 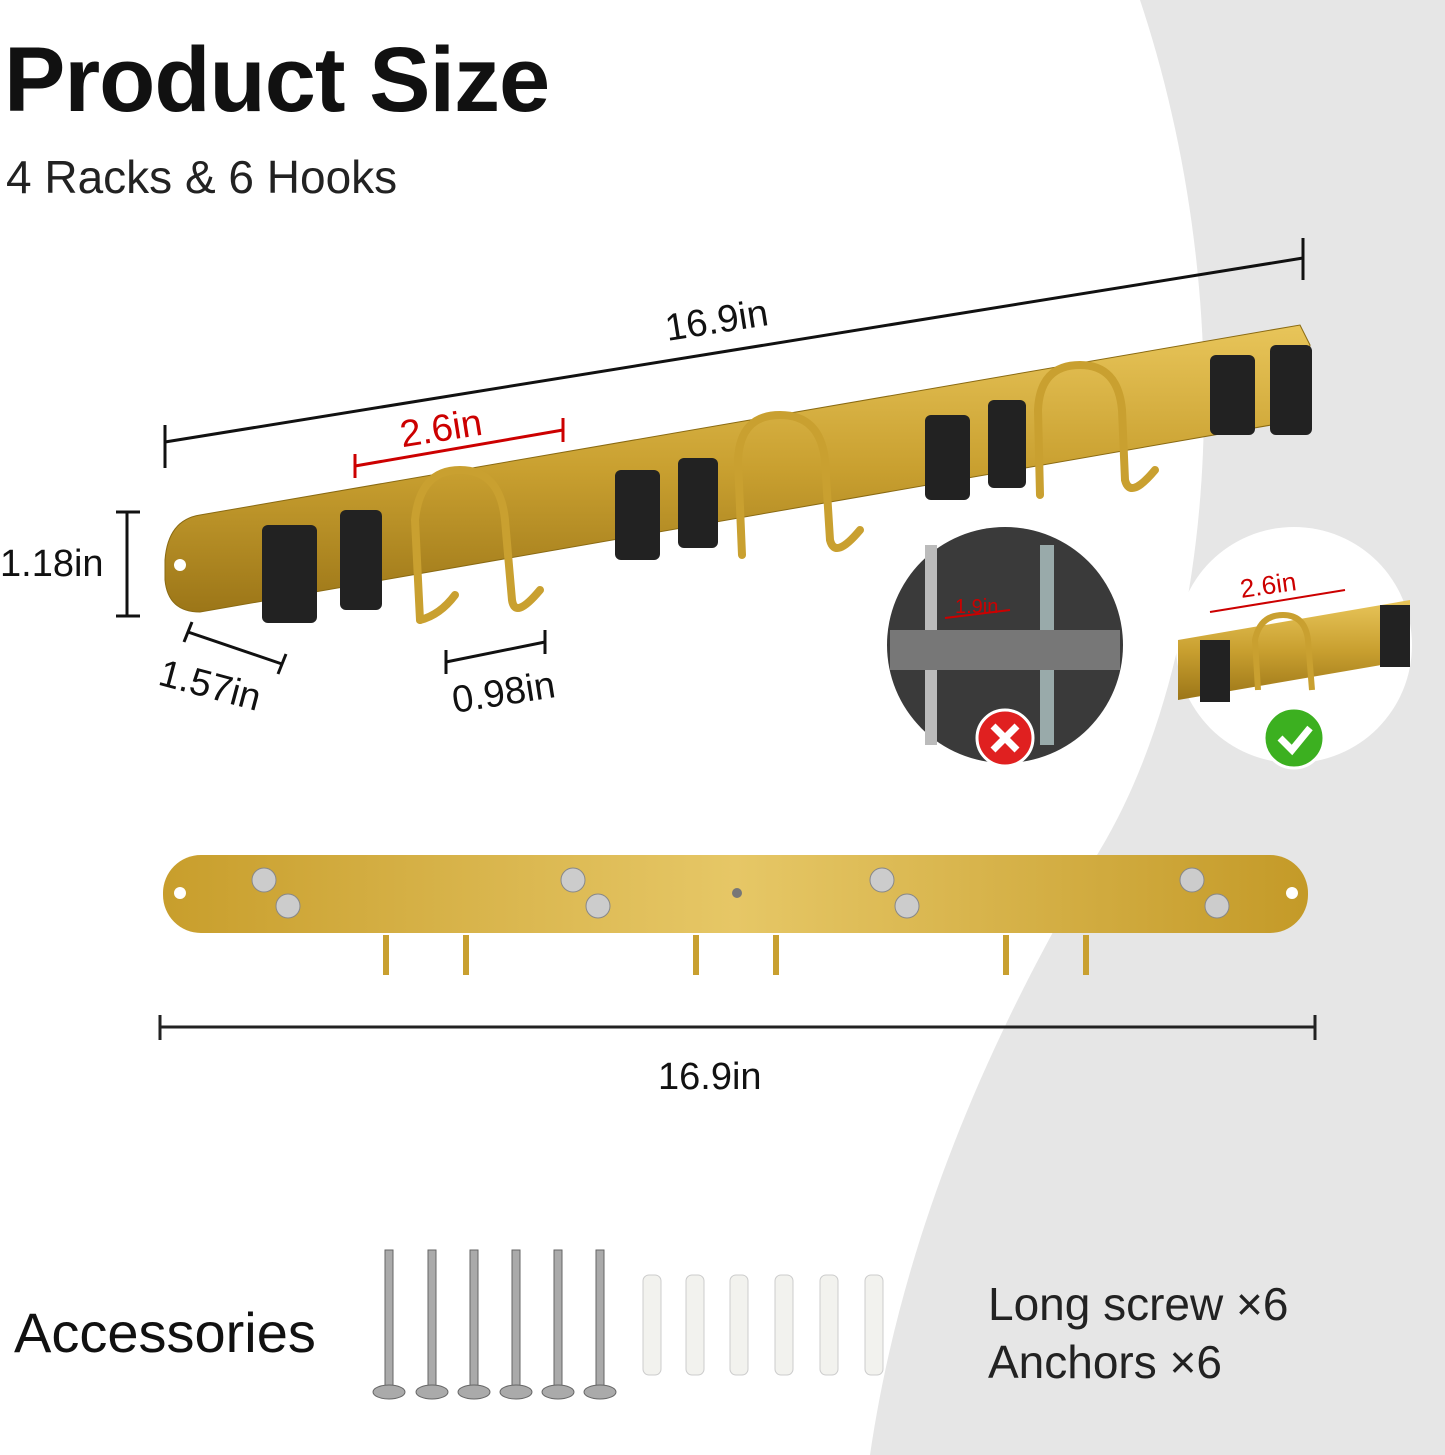 What do you see at coordinates (737, 1027) in the screenshot?
I see `bottom-length-dimension-line` at bounding box center [737, 1027].